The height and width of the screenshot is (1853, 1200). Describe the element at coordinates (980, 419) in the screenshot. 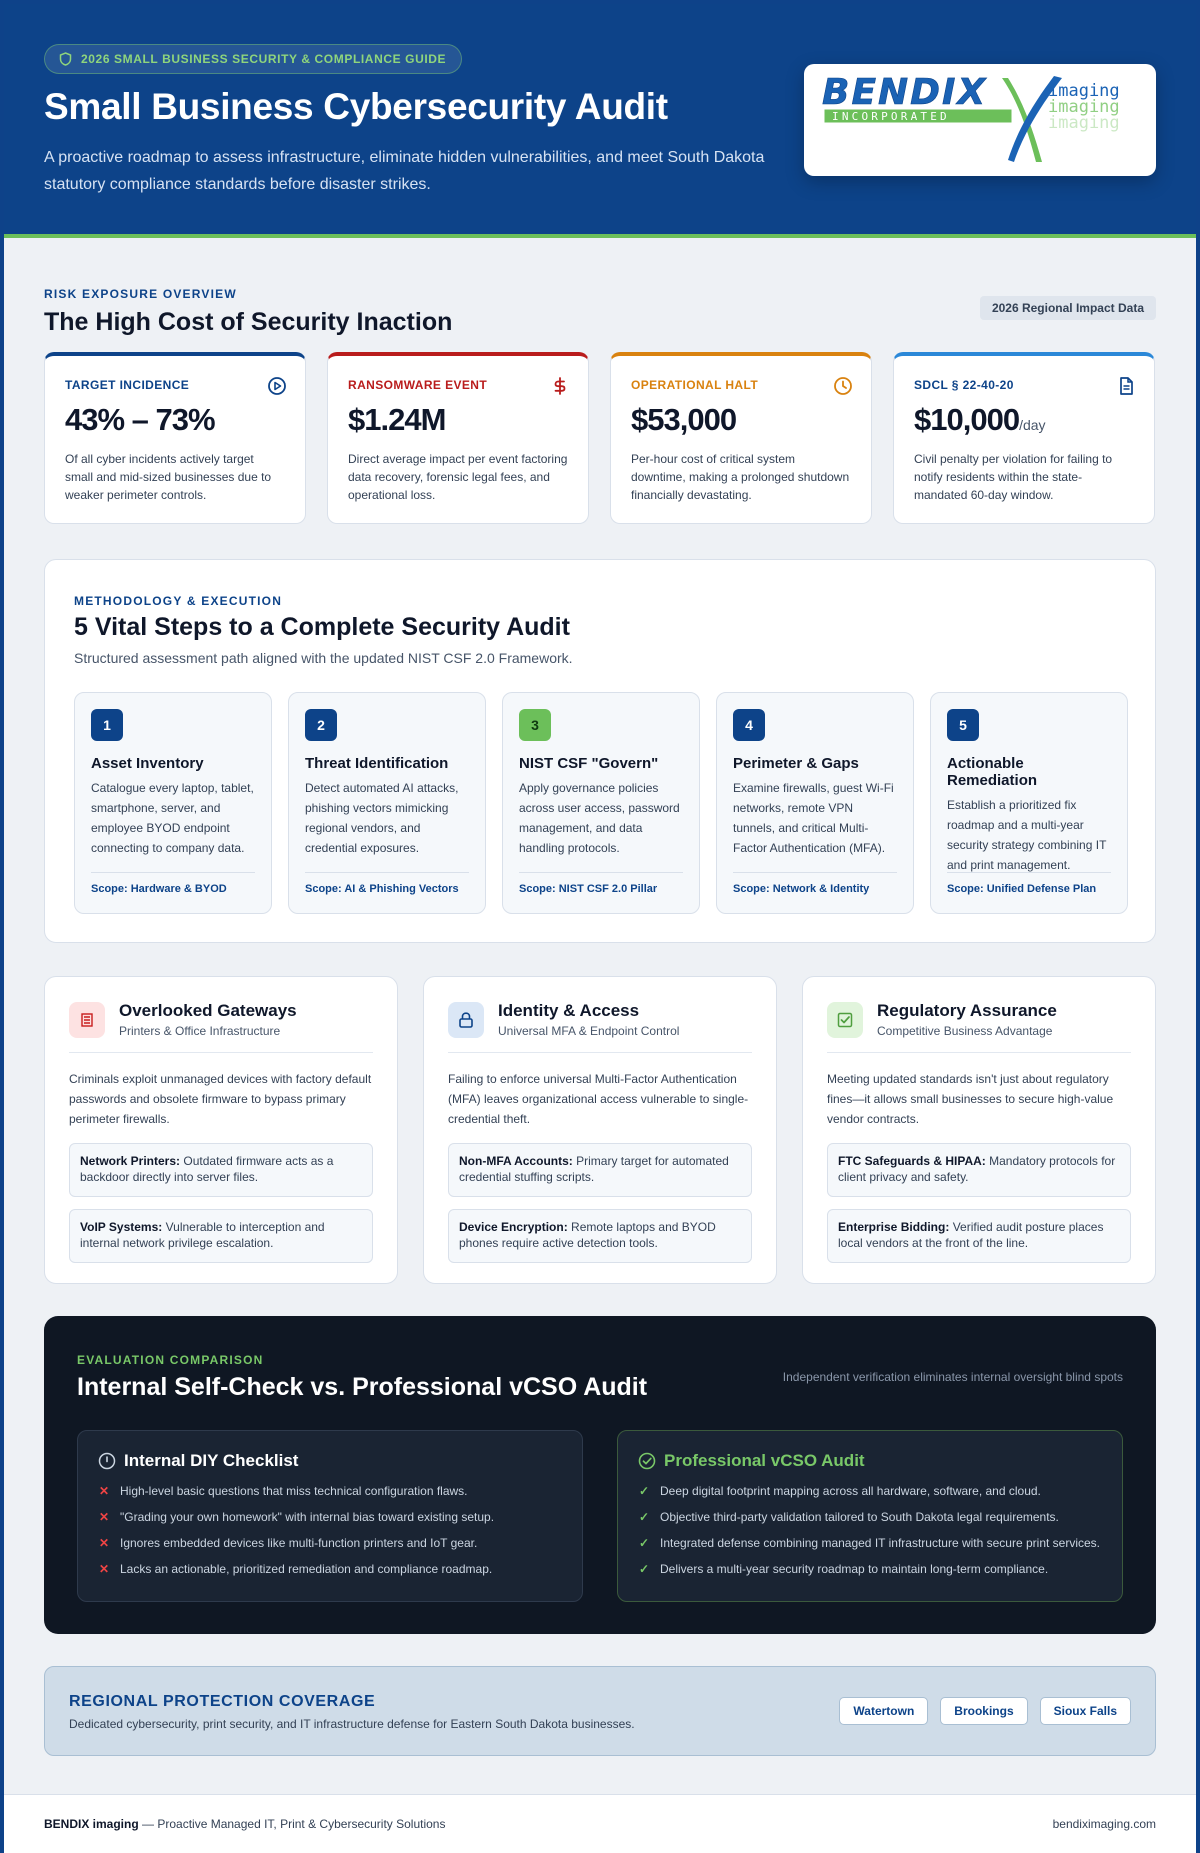

I see `stat-value: $10,000/day` at that location.